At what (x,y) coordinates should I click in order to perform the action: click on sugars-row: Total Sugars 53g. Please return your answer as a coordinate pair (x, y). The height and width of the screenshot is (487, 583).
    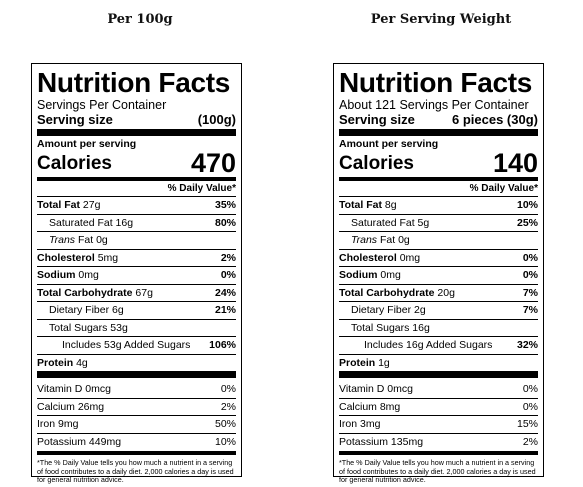
    Looking at the image, I should click on (136, 328).